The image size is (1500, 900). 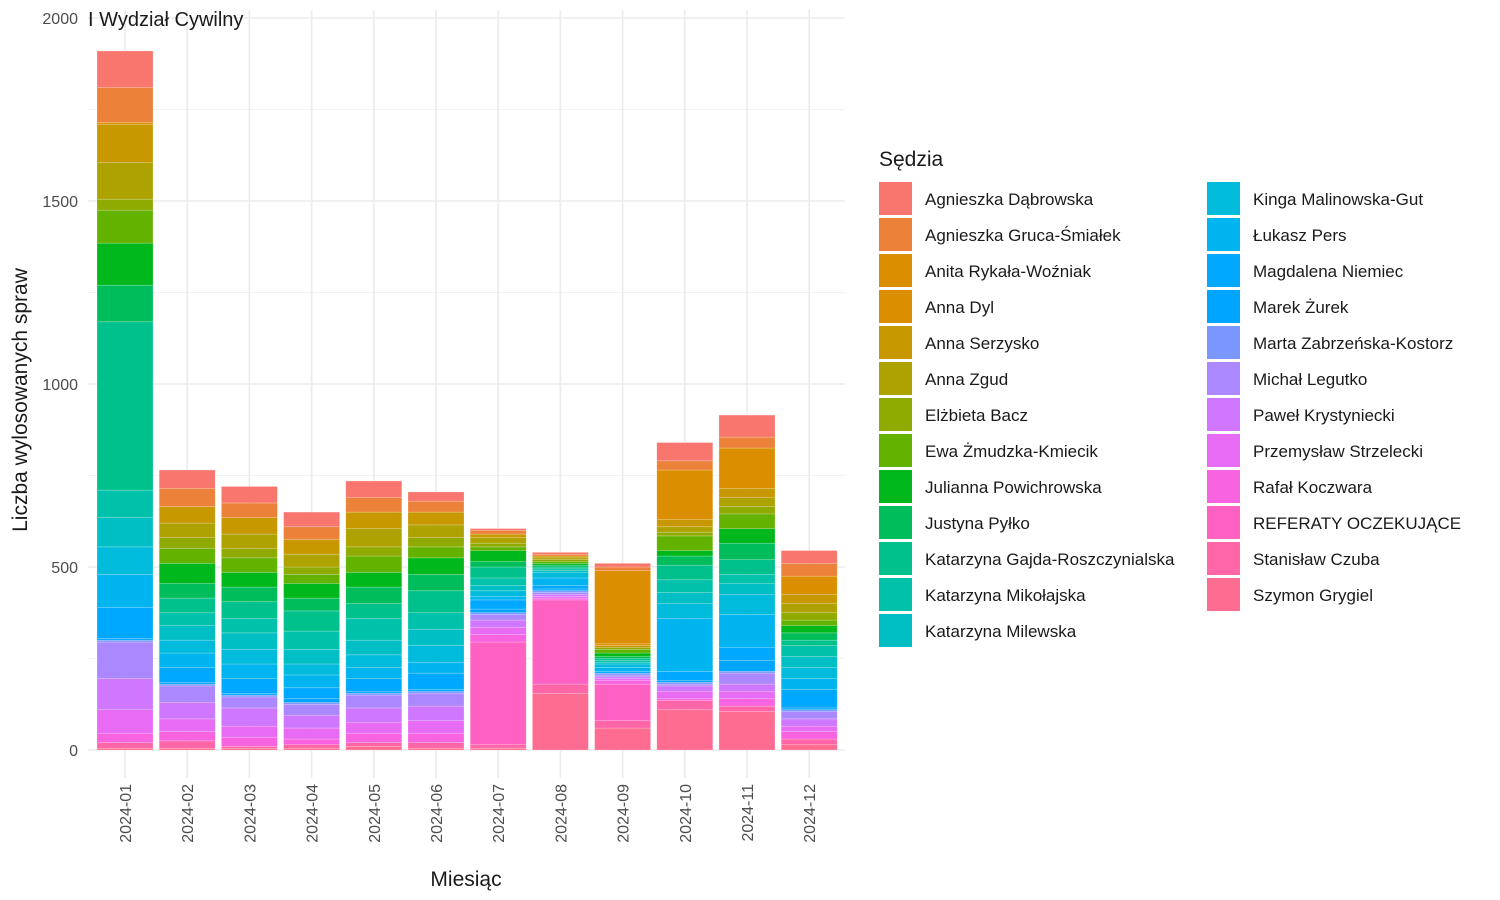 I want to click on legend-label: Katarzyna Mikołajska, so click(x=1005, y=595).